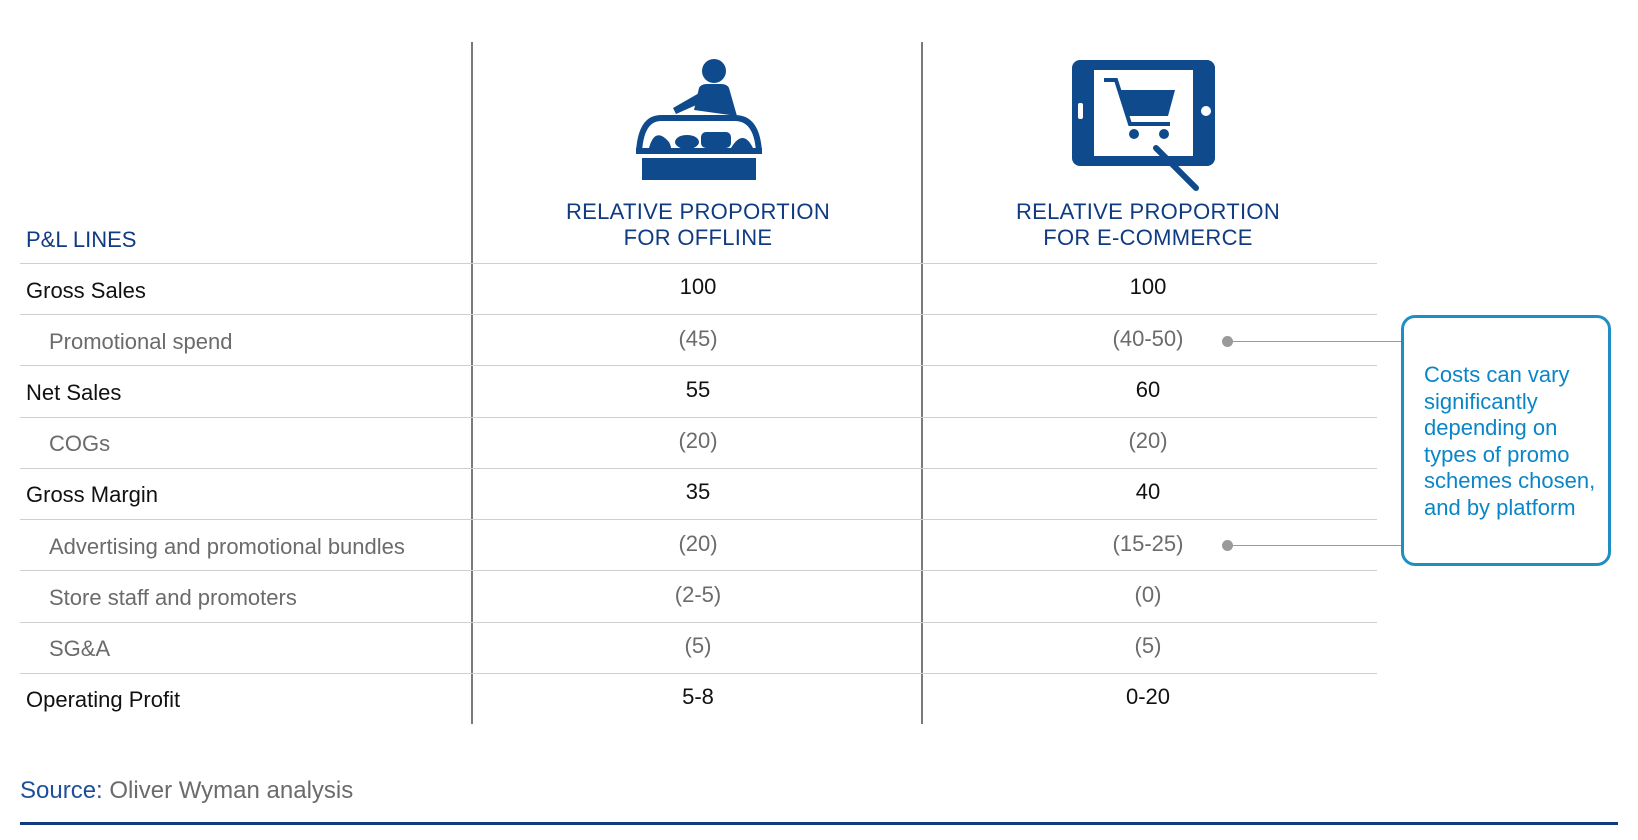 The height and width of the screenshot is (840, 1638). Describe the element at coordinates (1148, 389) in the screenshot. I see `ecommerce-value-net-sales: 60` at that location.